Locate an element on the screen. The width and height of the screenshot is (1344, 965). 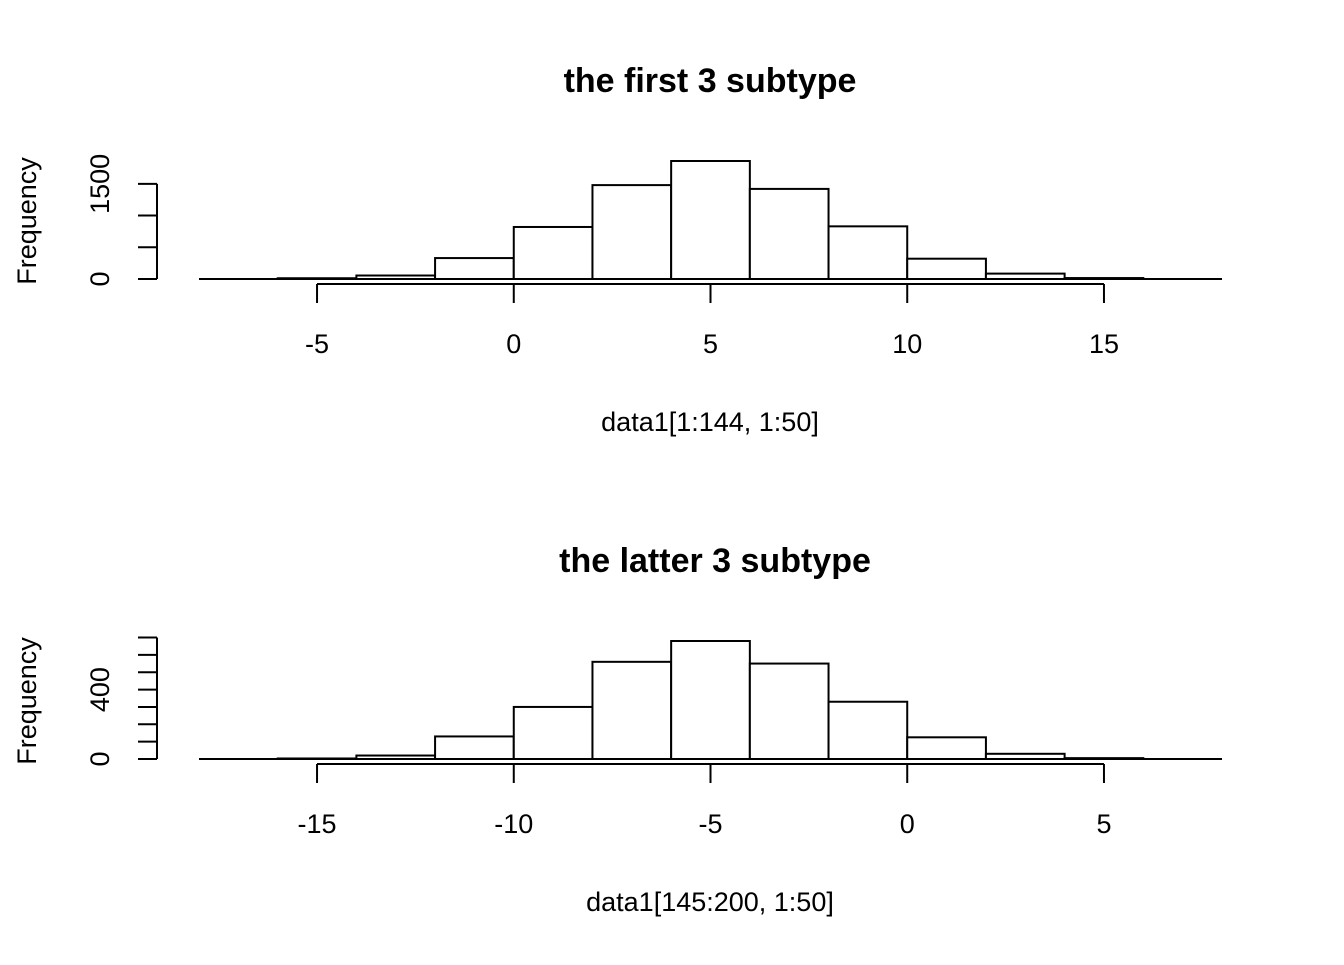
x-axis-label: data1[145:200, 1:50] is located at coordinates (710, 902).